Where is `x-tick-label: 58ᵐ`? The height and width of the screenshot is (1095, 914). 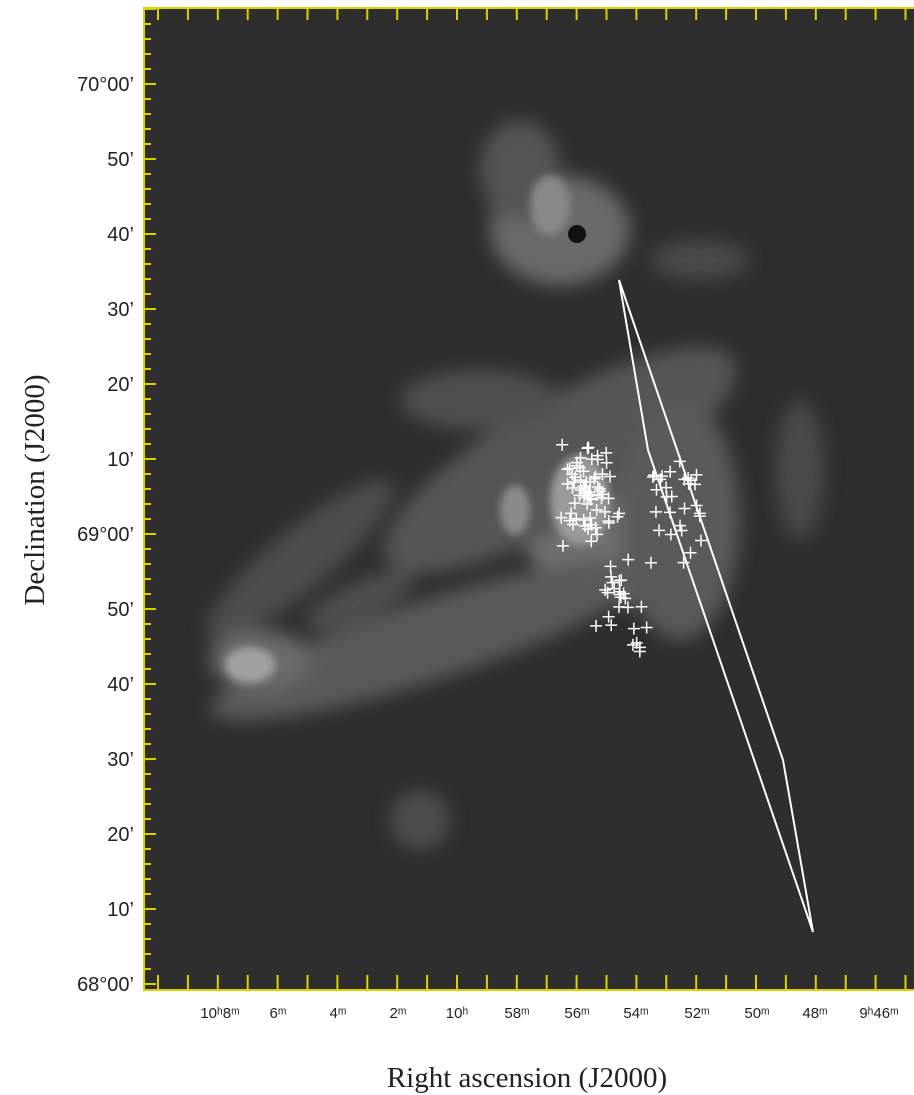 x-tick-label: 58ᵐ is located at coordinates (516, 1013).